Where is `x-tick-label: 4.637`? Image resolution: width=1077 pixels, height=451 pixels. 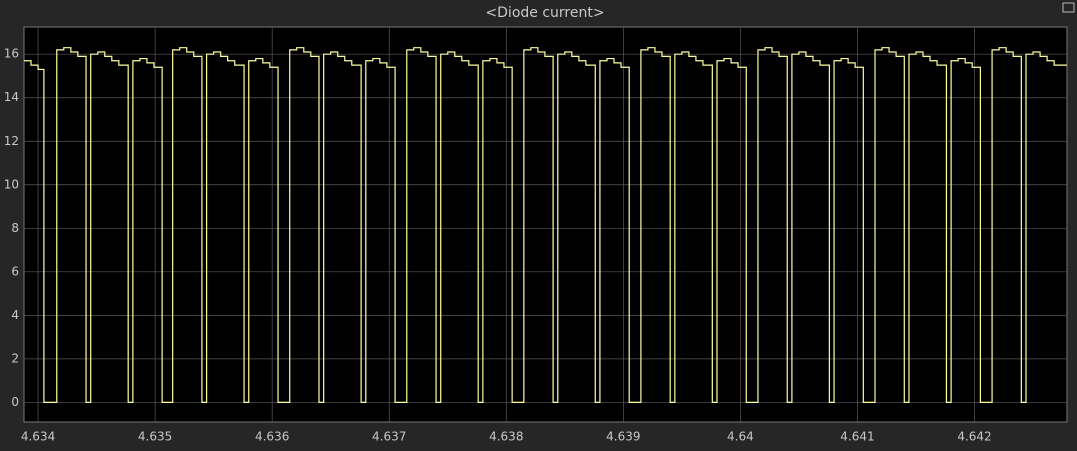
x-tick-label: 4.637 is located at coordinates (389, 437).